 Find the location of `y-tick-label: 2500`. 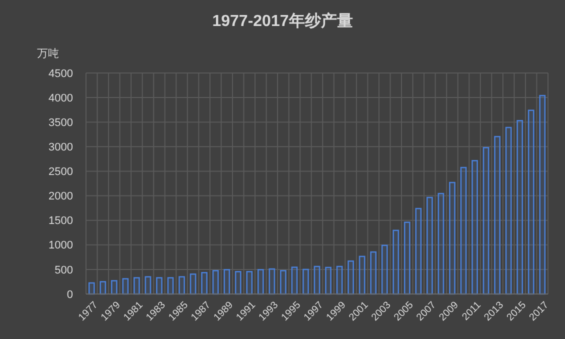

y-tick-label: 2500 is located at coordinates (60, 172).